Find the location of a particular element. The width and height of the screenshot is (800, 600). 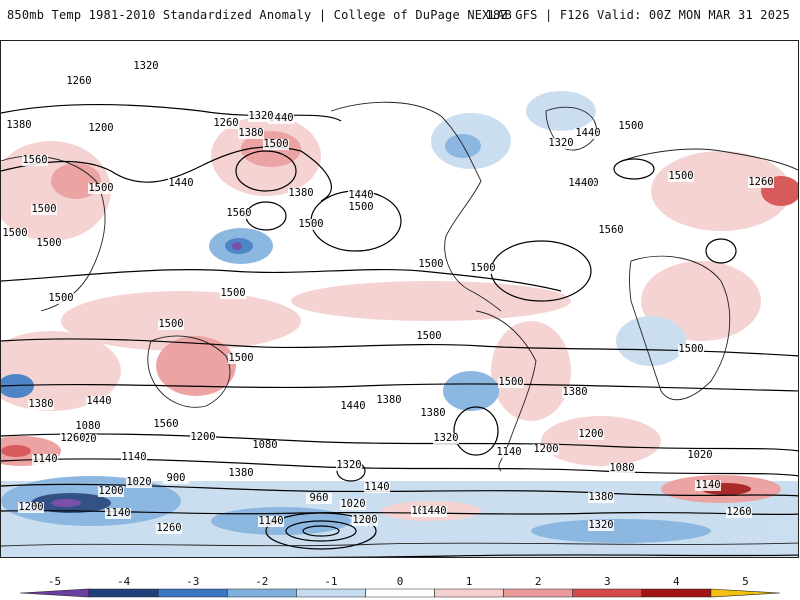

anomaly-warm-satlantic is located at coordinates (601, 441).